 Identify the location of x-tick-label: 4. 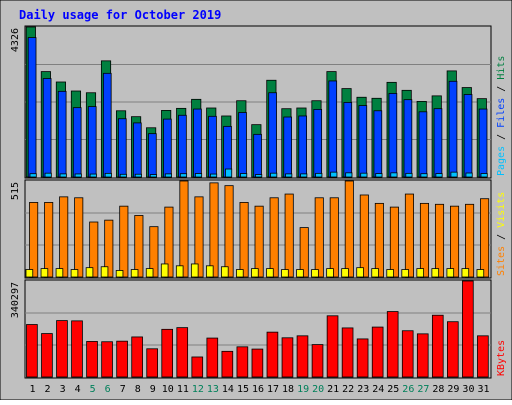
(78, 389).